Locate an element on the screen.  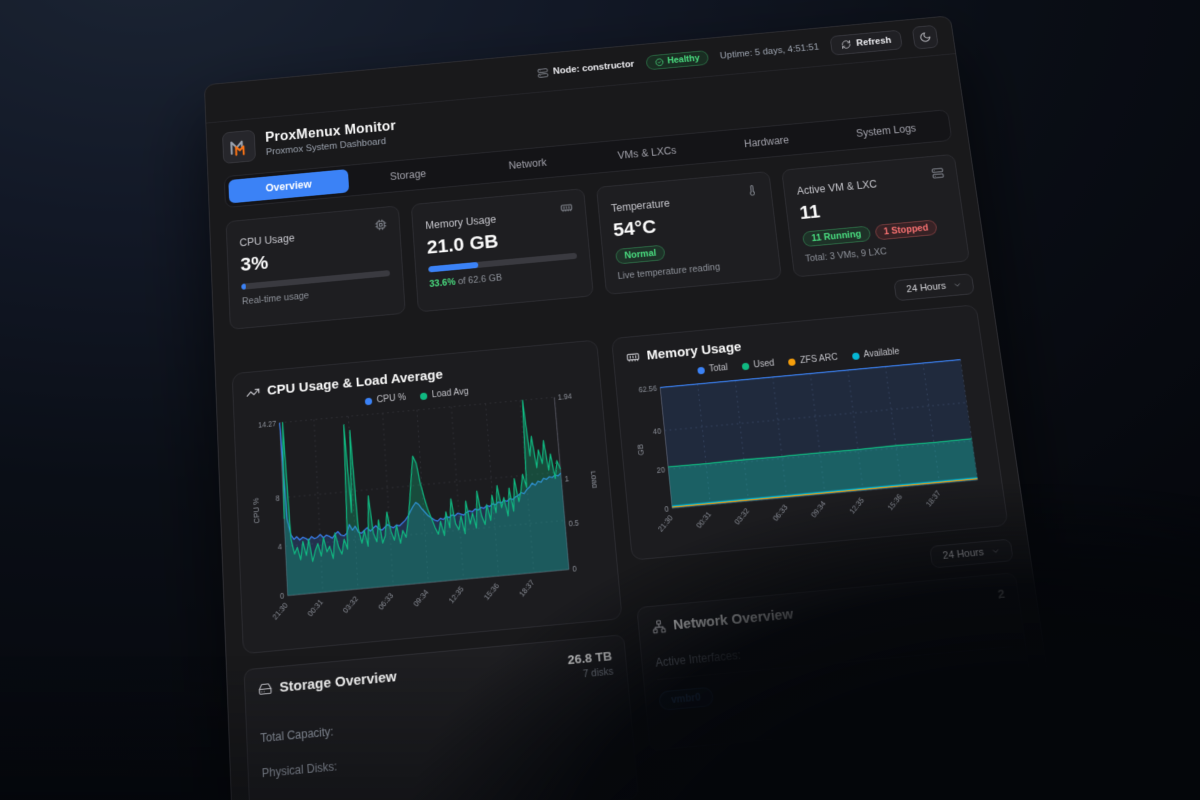
svg-text: GB is located at coordinates (640, 450).